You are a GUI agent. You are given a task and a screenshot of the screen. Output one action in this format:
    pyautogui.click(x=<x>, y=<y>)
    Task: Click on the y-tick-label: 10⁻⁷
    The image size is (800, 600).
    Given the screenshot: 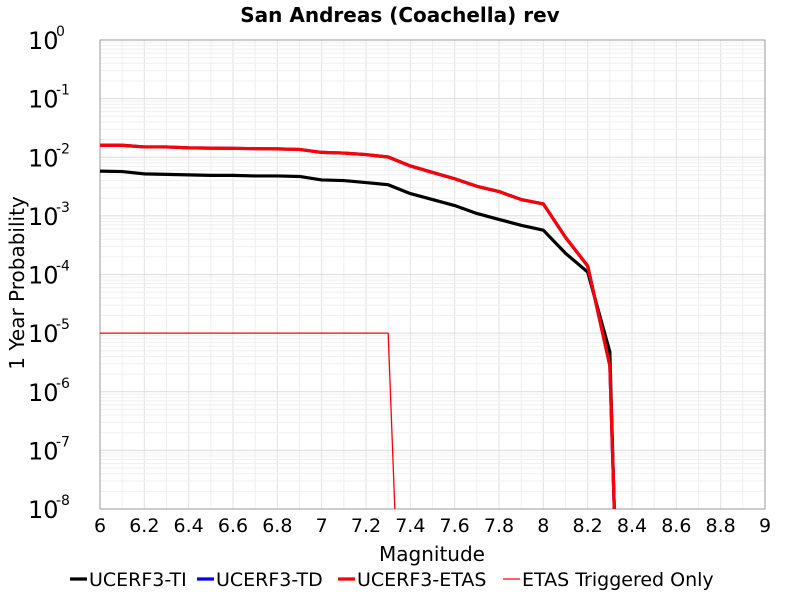 What is the action you would take?
    pyautogui.click(x=49, y=449)
    